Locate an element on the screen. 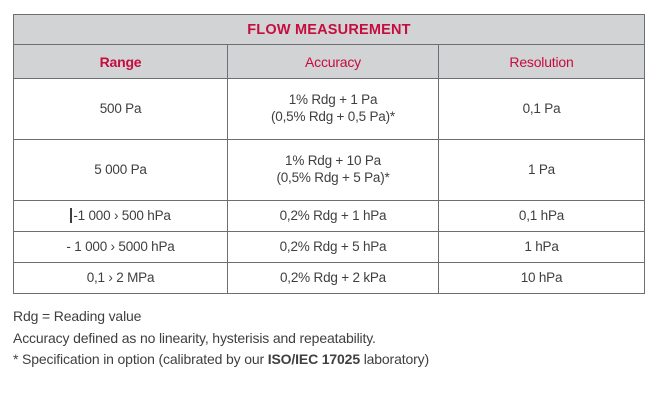 Image resolution: width=660 pixels, height=404 pixels. accuracy-cell: 1% Rdg + 10 Pa (0,5% Rdg + 5 Pa)* is located at coordinates (333, 170).